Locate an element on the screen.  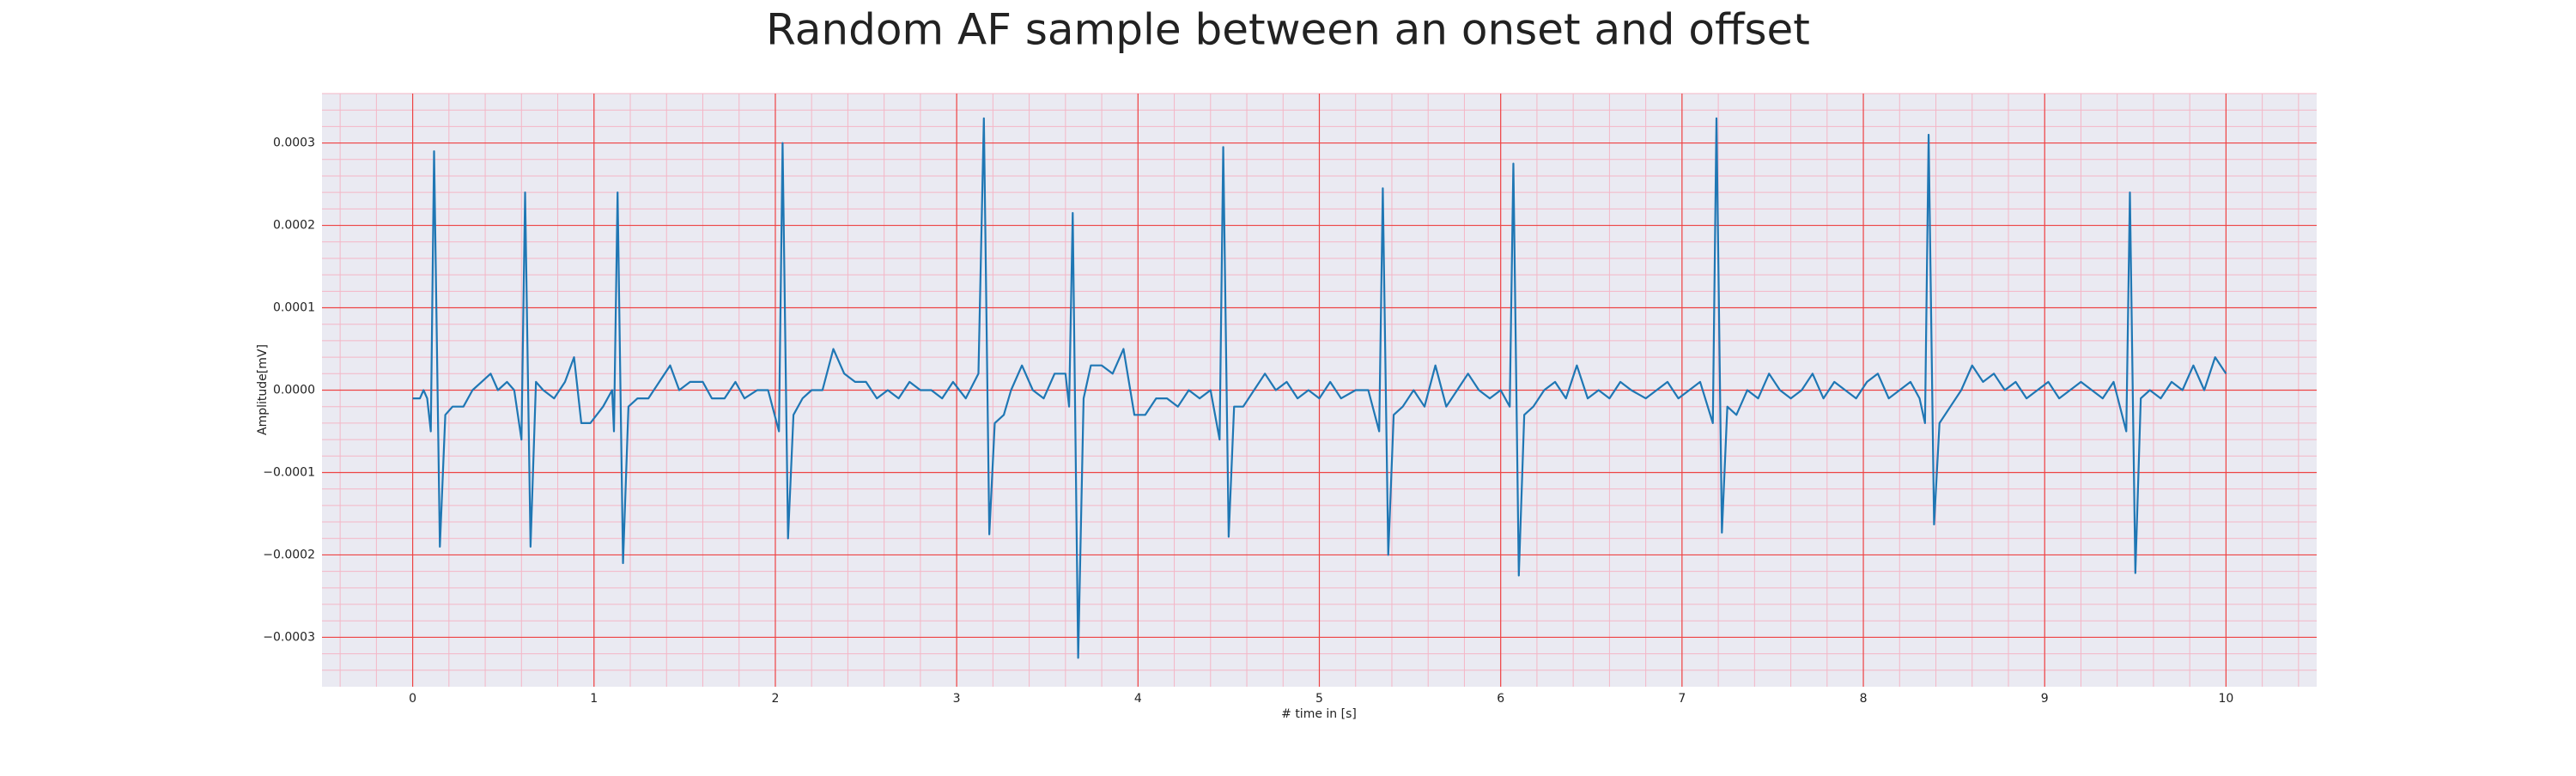
x-tick-label: 5 is located at coordinates (1319, 699).